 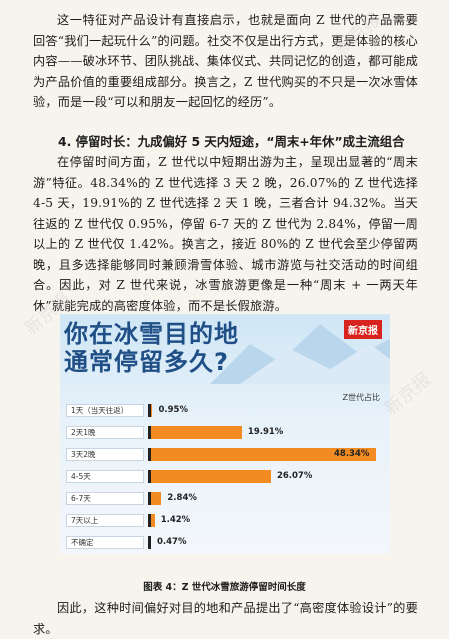 What do you see at coordinates (151, 348) in the screenshot?
I see `infographic-title: 你在冰雪目的地 通常停留多久?` at bounding box center [151, 348].